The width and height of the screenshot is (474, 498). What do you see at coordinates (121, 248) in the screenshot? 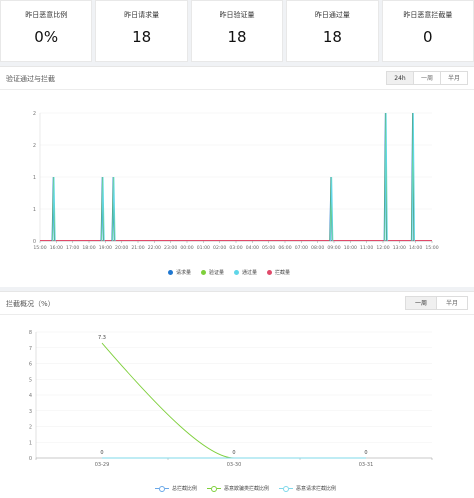
I see `x-tick-label: 20:00` at bounding box center [121, 248].